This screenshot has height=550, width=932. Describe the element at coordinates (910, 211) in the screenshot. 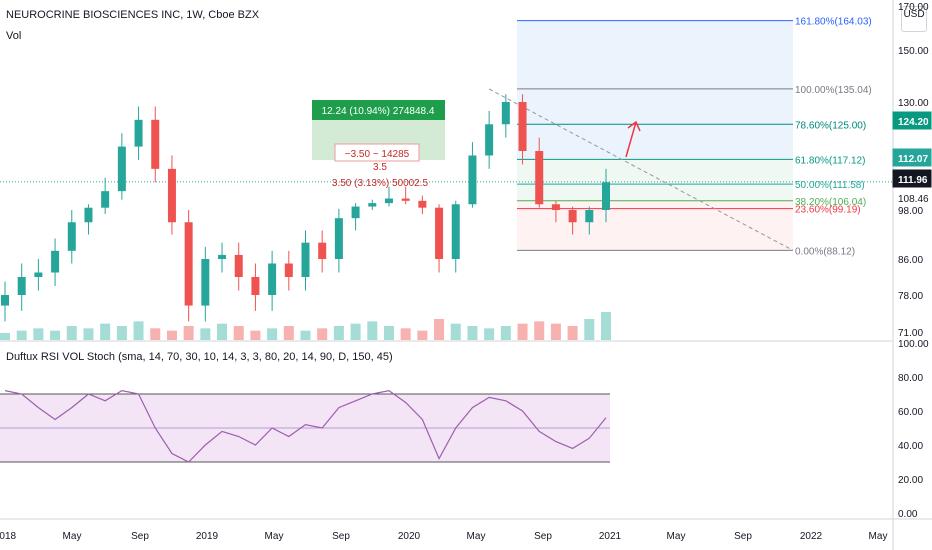

I see `price-axis-tick: 98.00` at that location.